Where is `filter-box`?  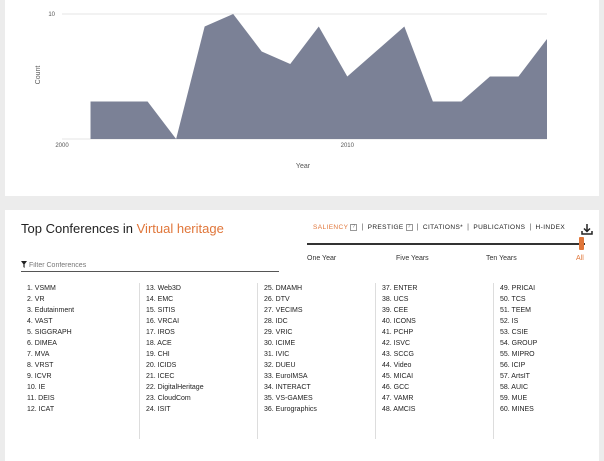
filter-box is located at coordinates (150, 265).